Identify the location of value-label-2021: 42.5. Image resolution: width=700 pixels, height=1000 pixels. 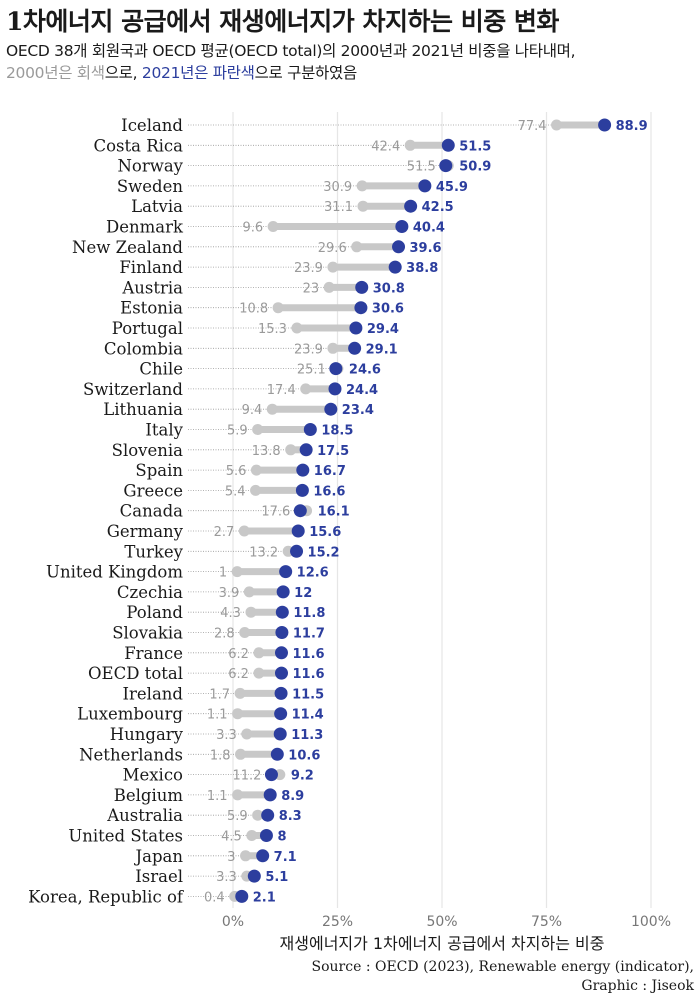
(438, 207).